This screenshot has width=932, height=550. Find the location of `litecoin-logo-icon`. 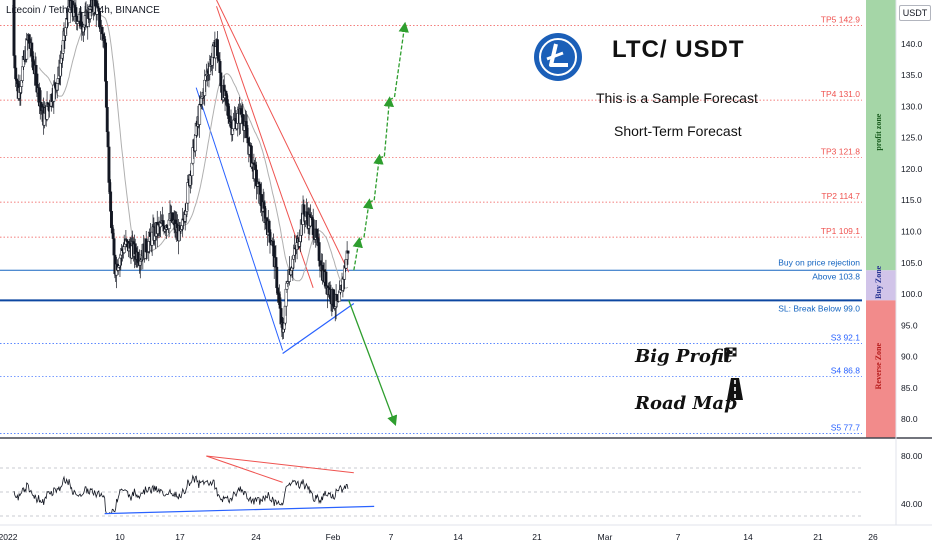

litecoin-logo-icon is located at coordinates (558, 57).